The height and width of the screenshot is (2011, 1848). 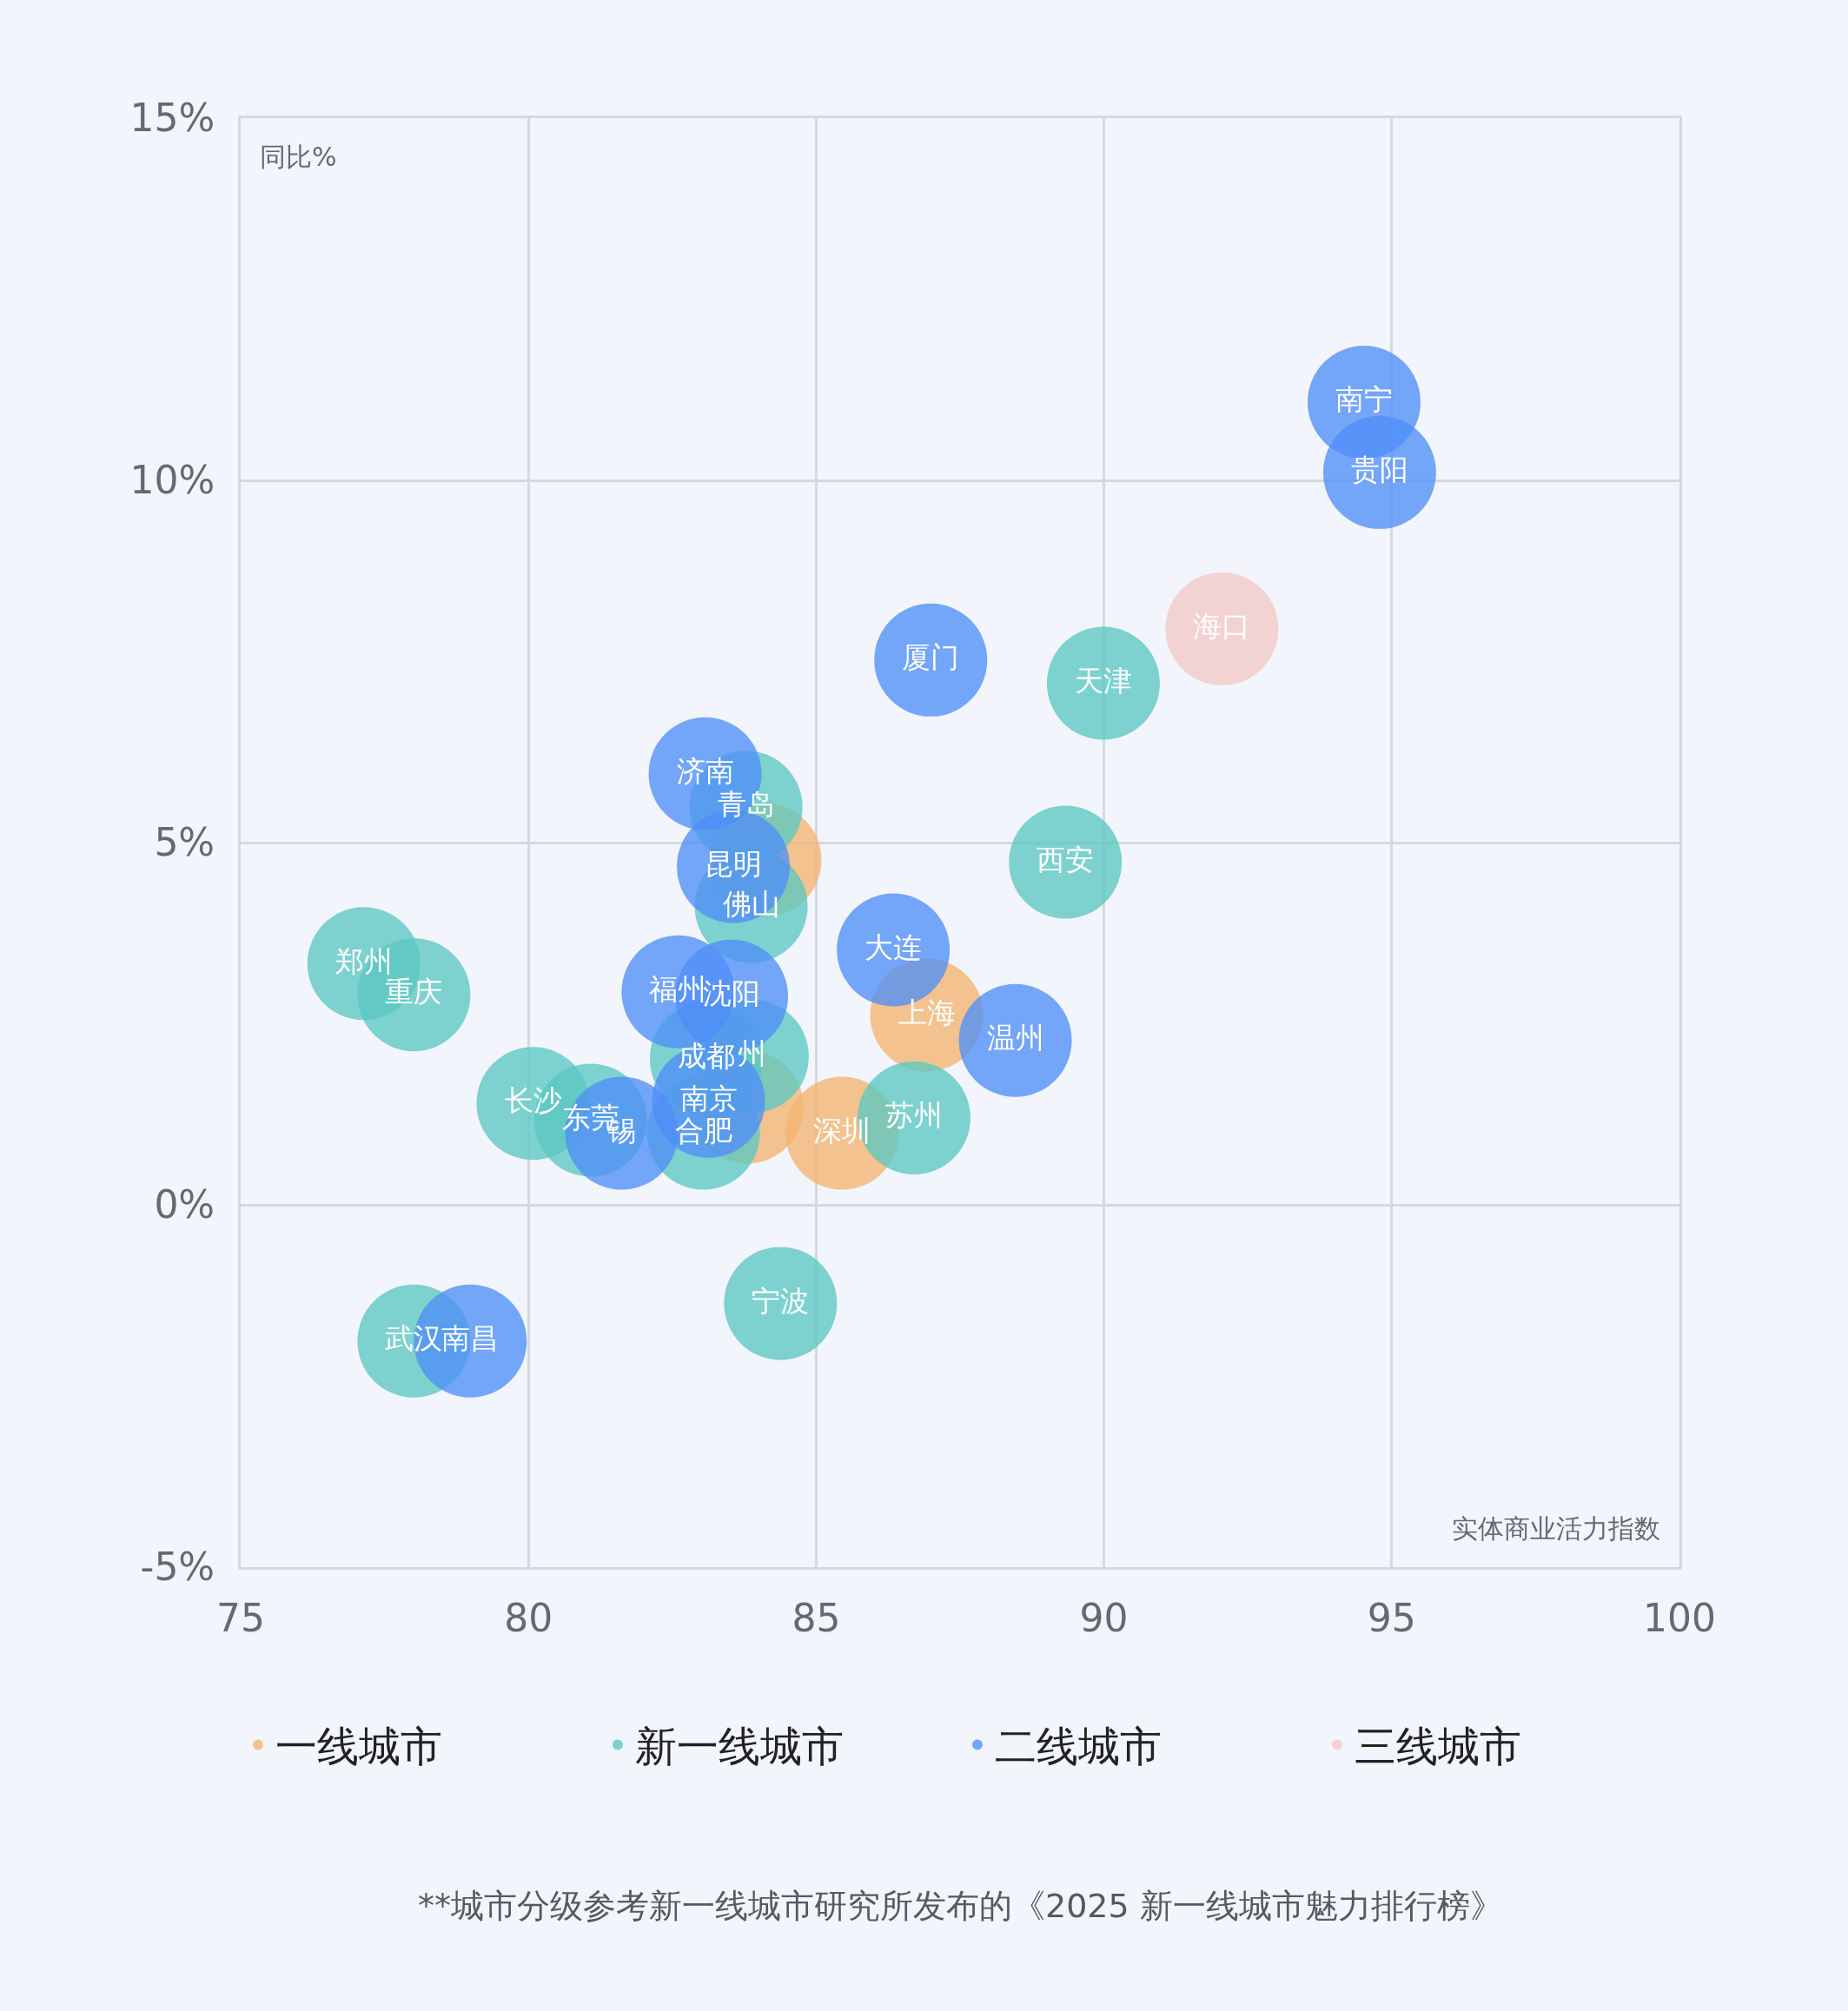 What do you see at coordinates (751, 903) in the screenshot?
I see `data-label: 佛山` at bounding box center [751, 903].